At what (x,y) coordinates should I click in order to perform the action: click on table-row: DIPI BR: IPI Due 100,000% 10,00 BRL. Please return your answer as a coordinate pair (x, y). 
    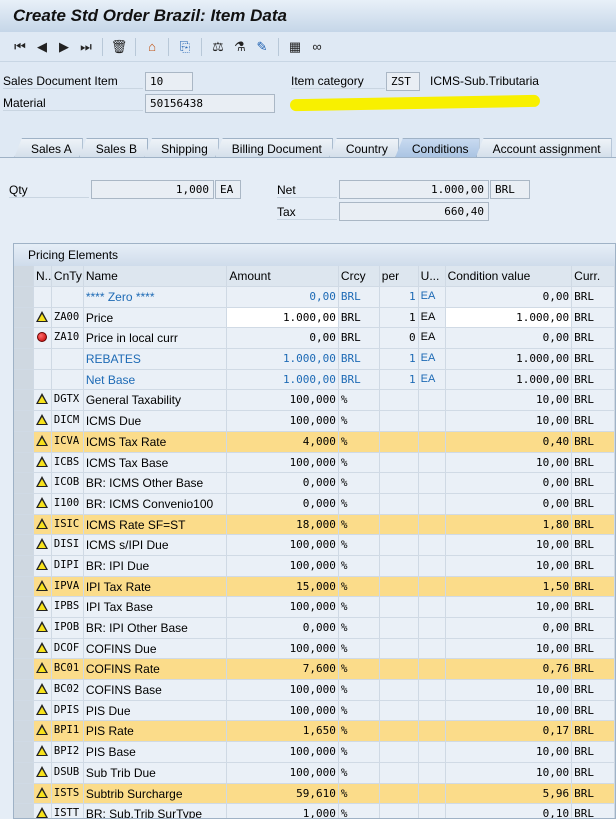
    Looking at the image, I should click on (314, 566).